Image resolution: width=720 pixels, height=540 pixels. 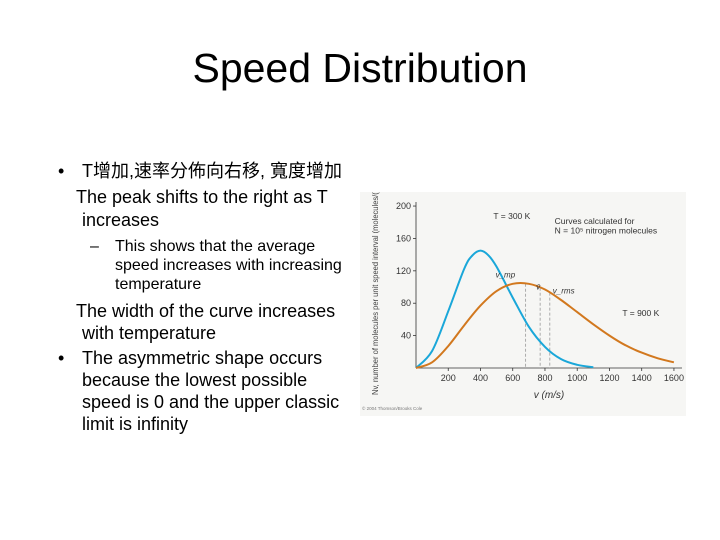 I want to click on v-mp-label: v_mp, so click(x=506, y=275).